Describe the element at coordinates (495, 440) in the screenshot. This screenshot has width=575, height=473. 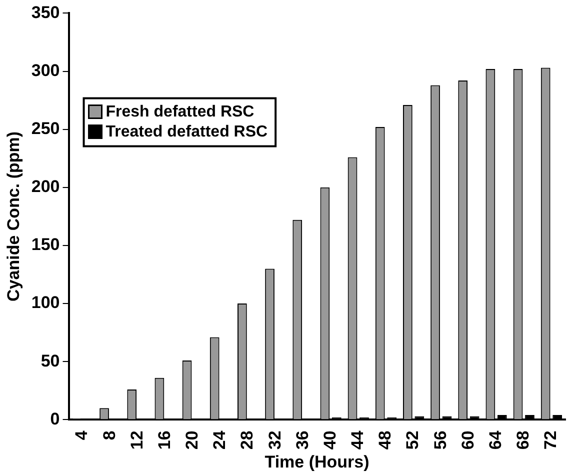
I see `x-tick-label: 64` at that location.